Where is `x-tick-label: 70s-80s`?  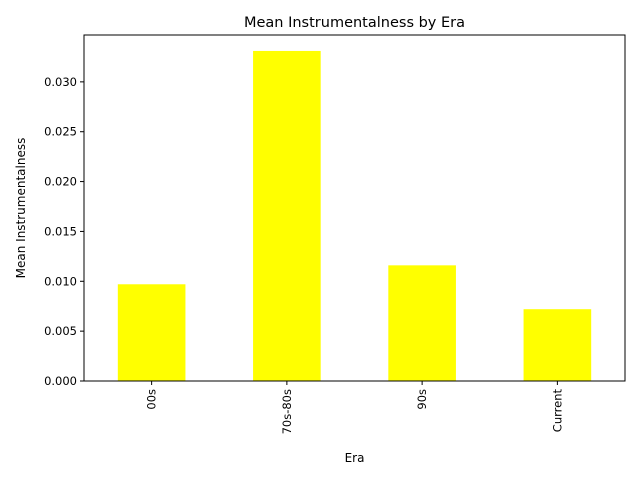
x-tick-label: 70s-80s is located at coordinates (287, 411).